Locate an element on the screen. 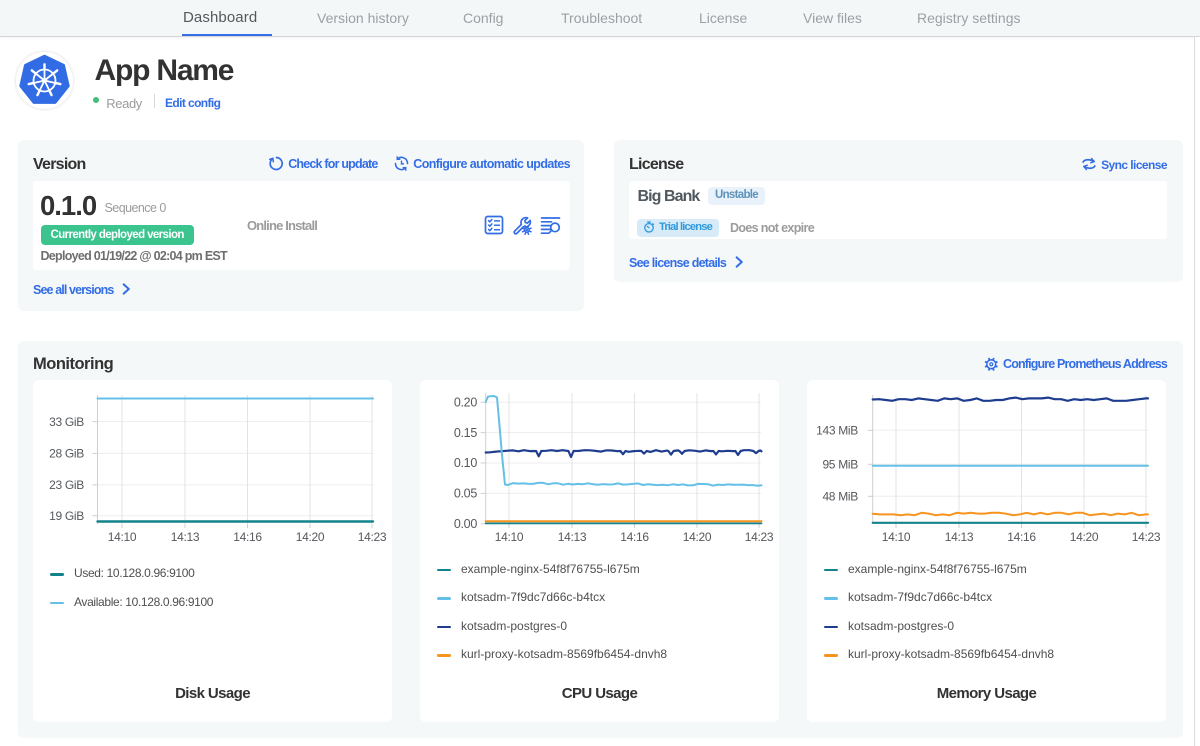  svg-text: 0.00 is located at coordinates (465, 524).